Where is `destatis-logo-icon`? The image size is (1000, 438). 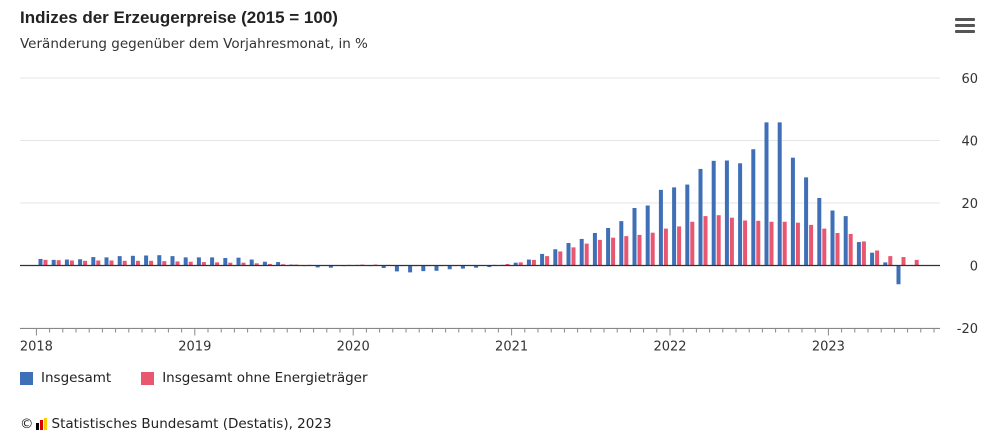
destatis-logo-icon is located at coordinates (41, 424).